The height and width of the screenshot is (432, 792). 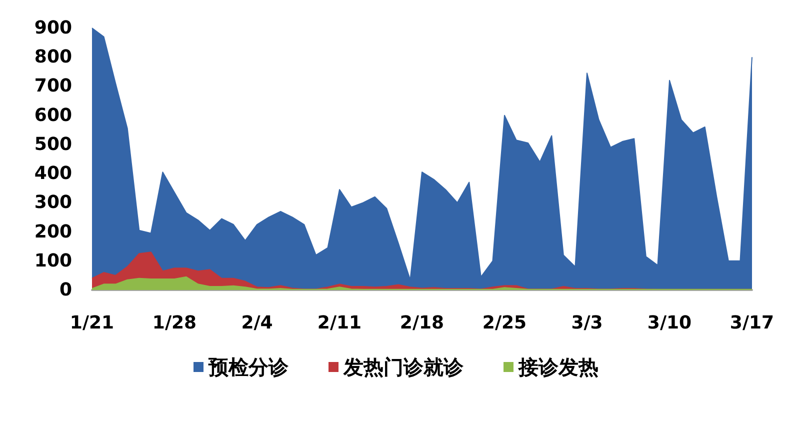 What do you see at coordinates (53, 144) in the screenshot?
I see `y-tick-label: 500` at bounding box center [53, 144].